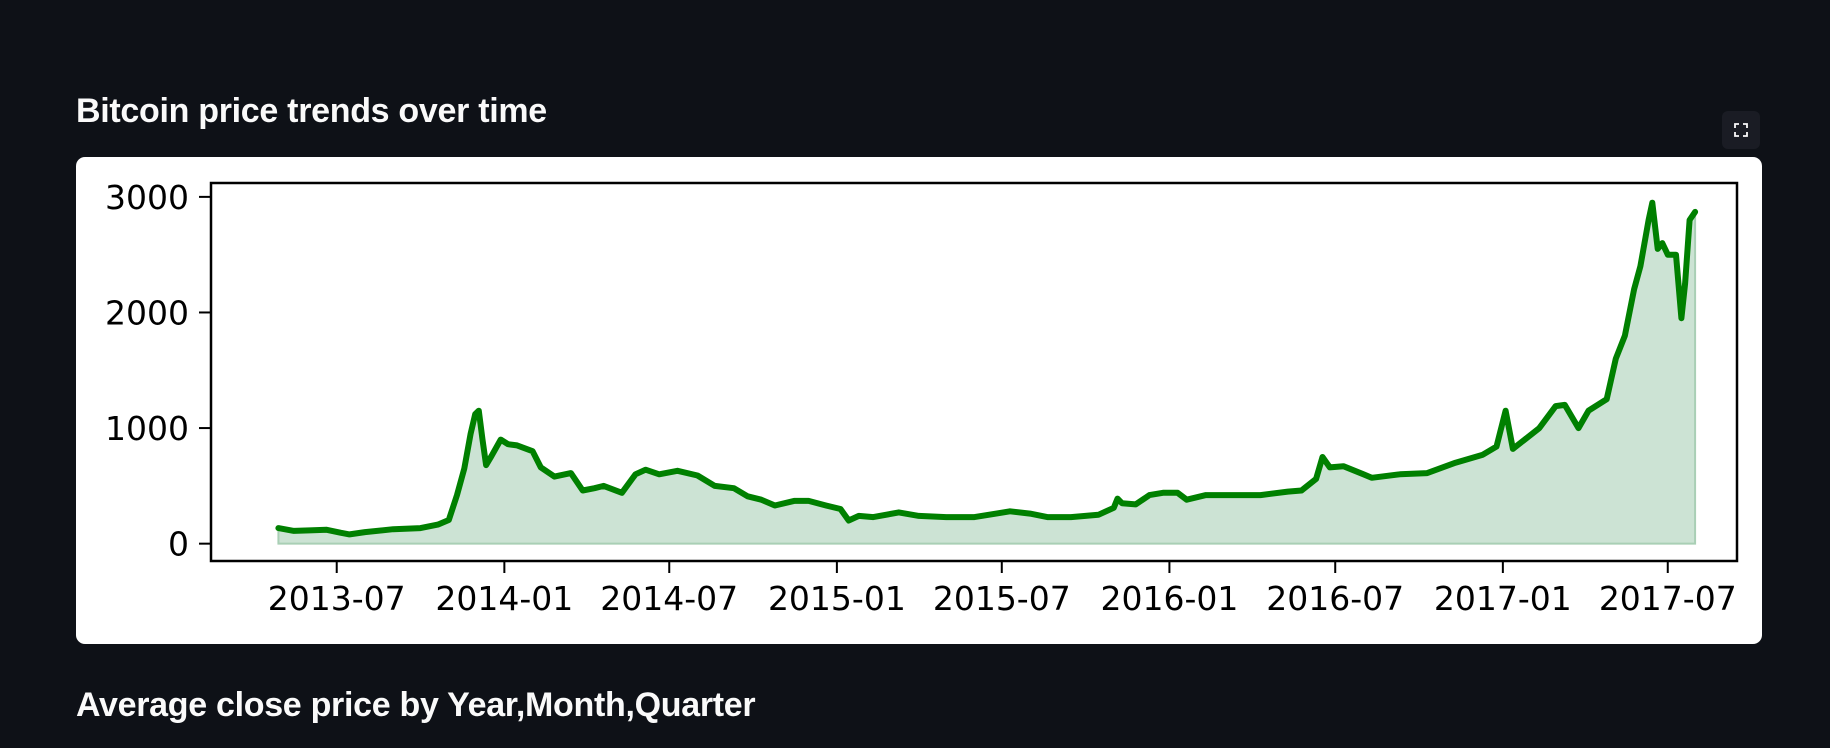  What do you see at coordinates (147, 312) in the screenshot?
I see `y-tick-label: 2000` at bounding box center [147, 312].